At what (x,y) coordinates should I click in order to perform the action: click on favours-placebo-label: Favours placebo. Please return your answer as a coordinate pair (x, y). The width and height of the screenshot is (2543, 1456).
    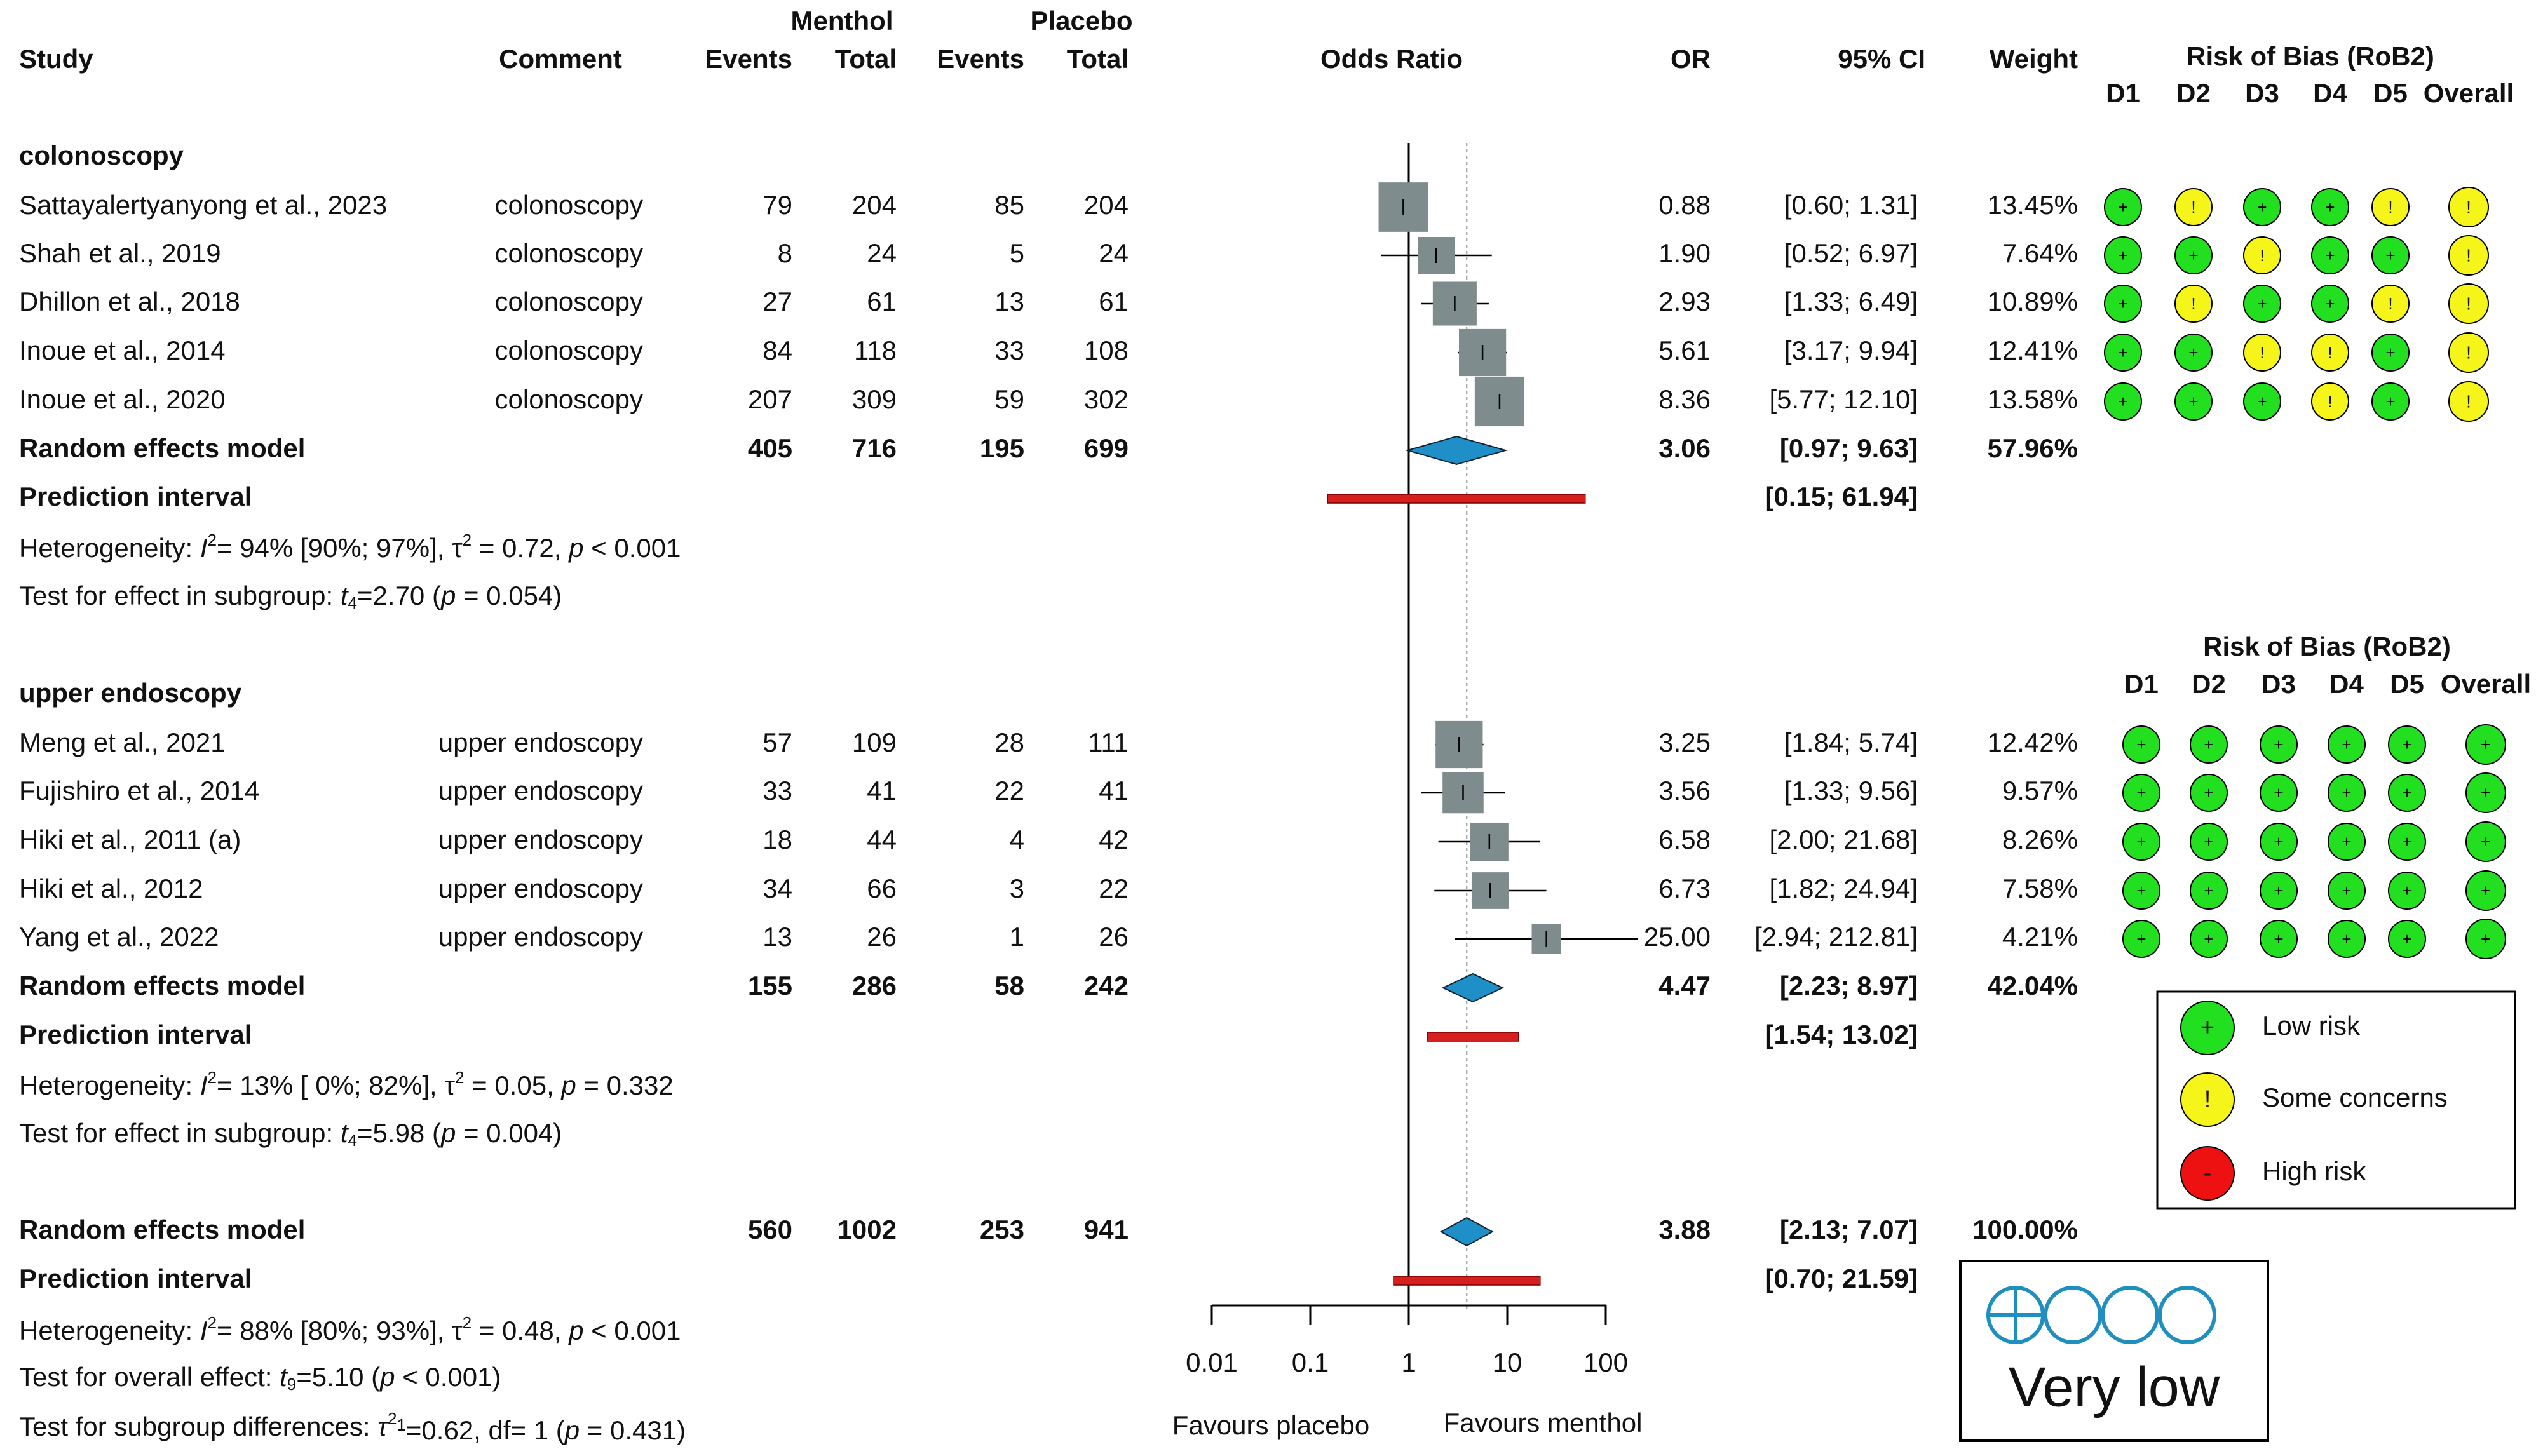
    Looking at the image, I should click on (1271, 1425).